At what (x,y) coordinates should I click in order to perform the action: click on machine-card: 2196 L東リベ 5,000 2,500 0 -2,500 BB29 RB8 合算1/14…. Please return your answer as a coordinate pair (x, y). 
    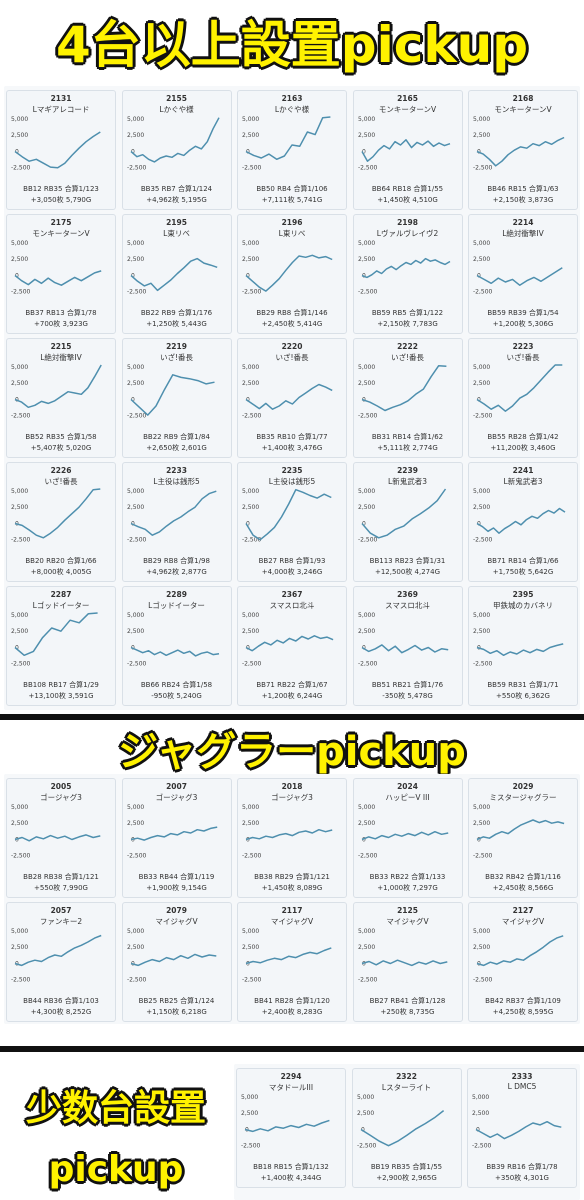
    Looking at the image, I should click on (292, 274).